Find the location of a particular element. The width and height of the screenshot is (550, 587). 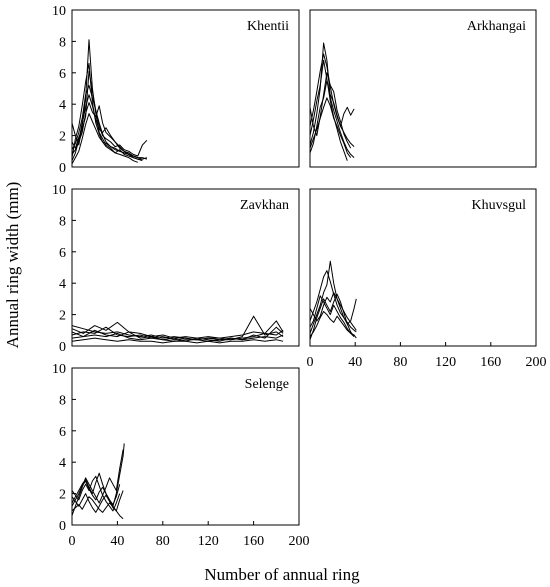

panel-label: Khentii is located at coordinates (268, 26).